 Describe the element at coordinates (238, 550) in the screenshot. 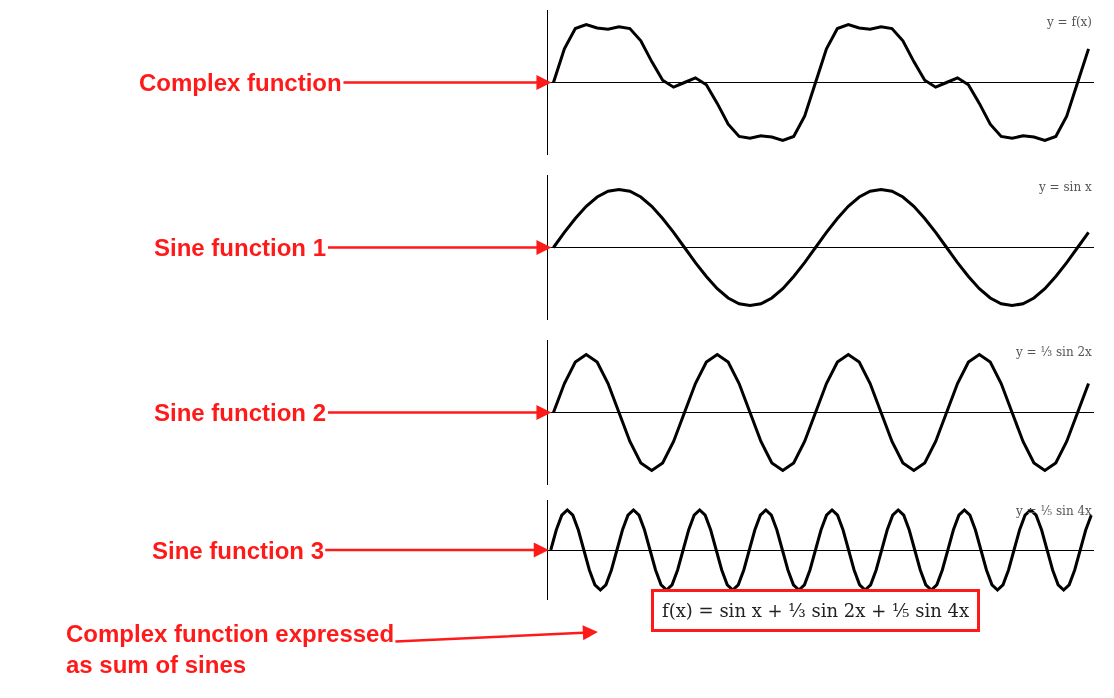

I see `text: Sine function 3` at that location.